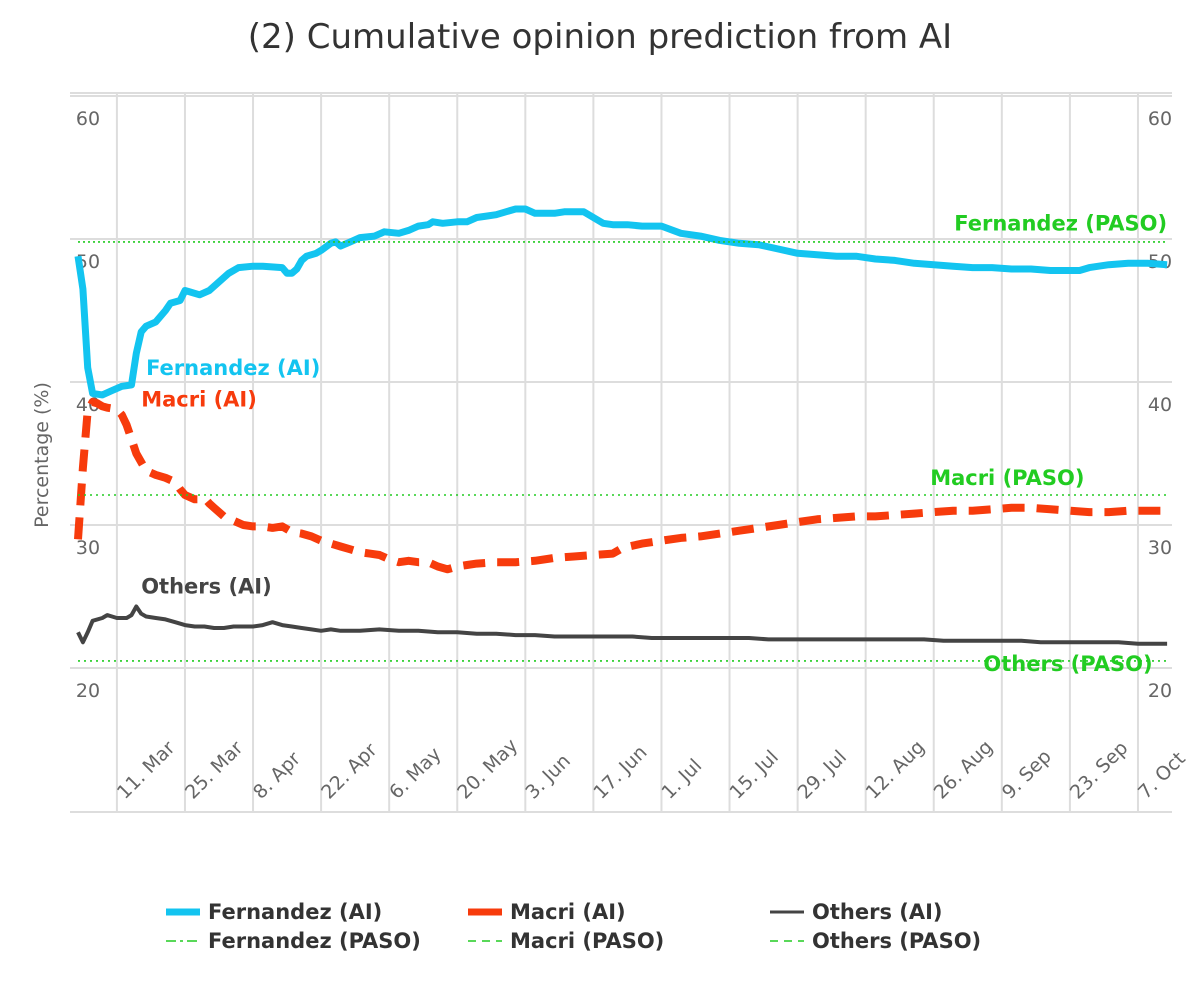 This screenshot has height=1000, width=1200. Describe the element at coordinates (199, 399) in the screenshot. I see `annotation-macri-ai: Macri (AI)` at that location.